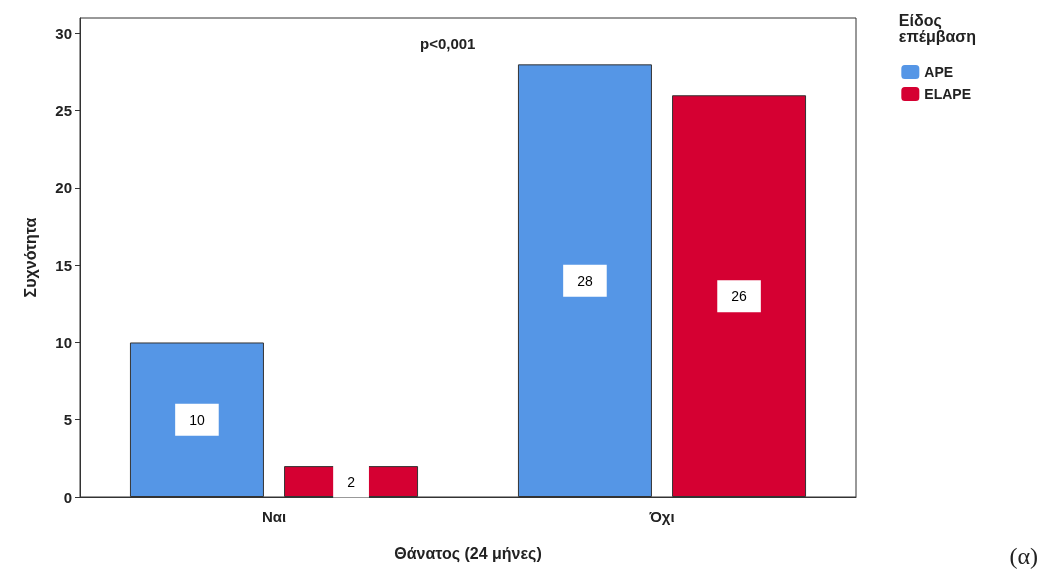 The width and height of the screenshot is (1046, 574). What do you see at coordinates (63, 342) in the screenshot?
I see `y-tick-label: 10` at bounding box center [63, 342].